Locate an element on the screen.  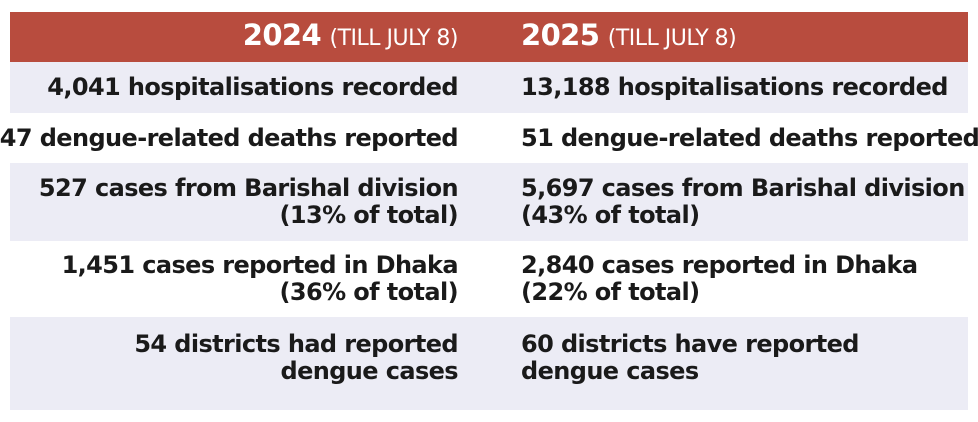
cell-line: 54 districts had reported is located at coordinates (296, 344).